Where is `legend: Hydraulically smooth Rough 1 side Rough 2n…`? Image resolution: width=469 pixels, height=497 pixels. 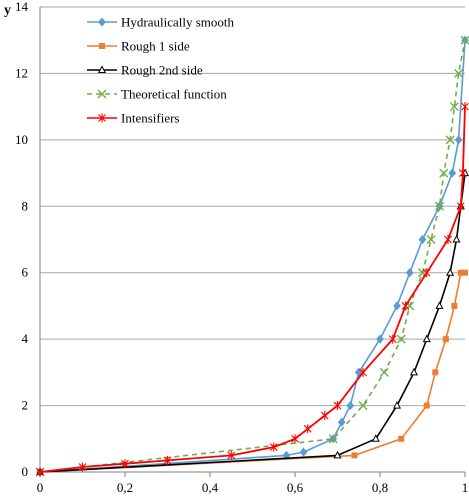
legend: Hydraulically smooth Rough 1 side Rough 2n… is located at coordinates (161, 70).